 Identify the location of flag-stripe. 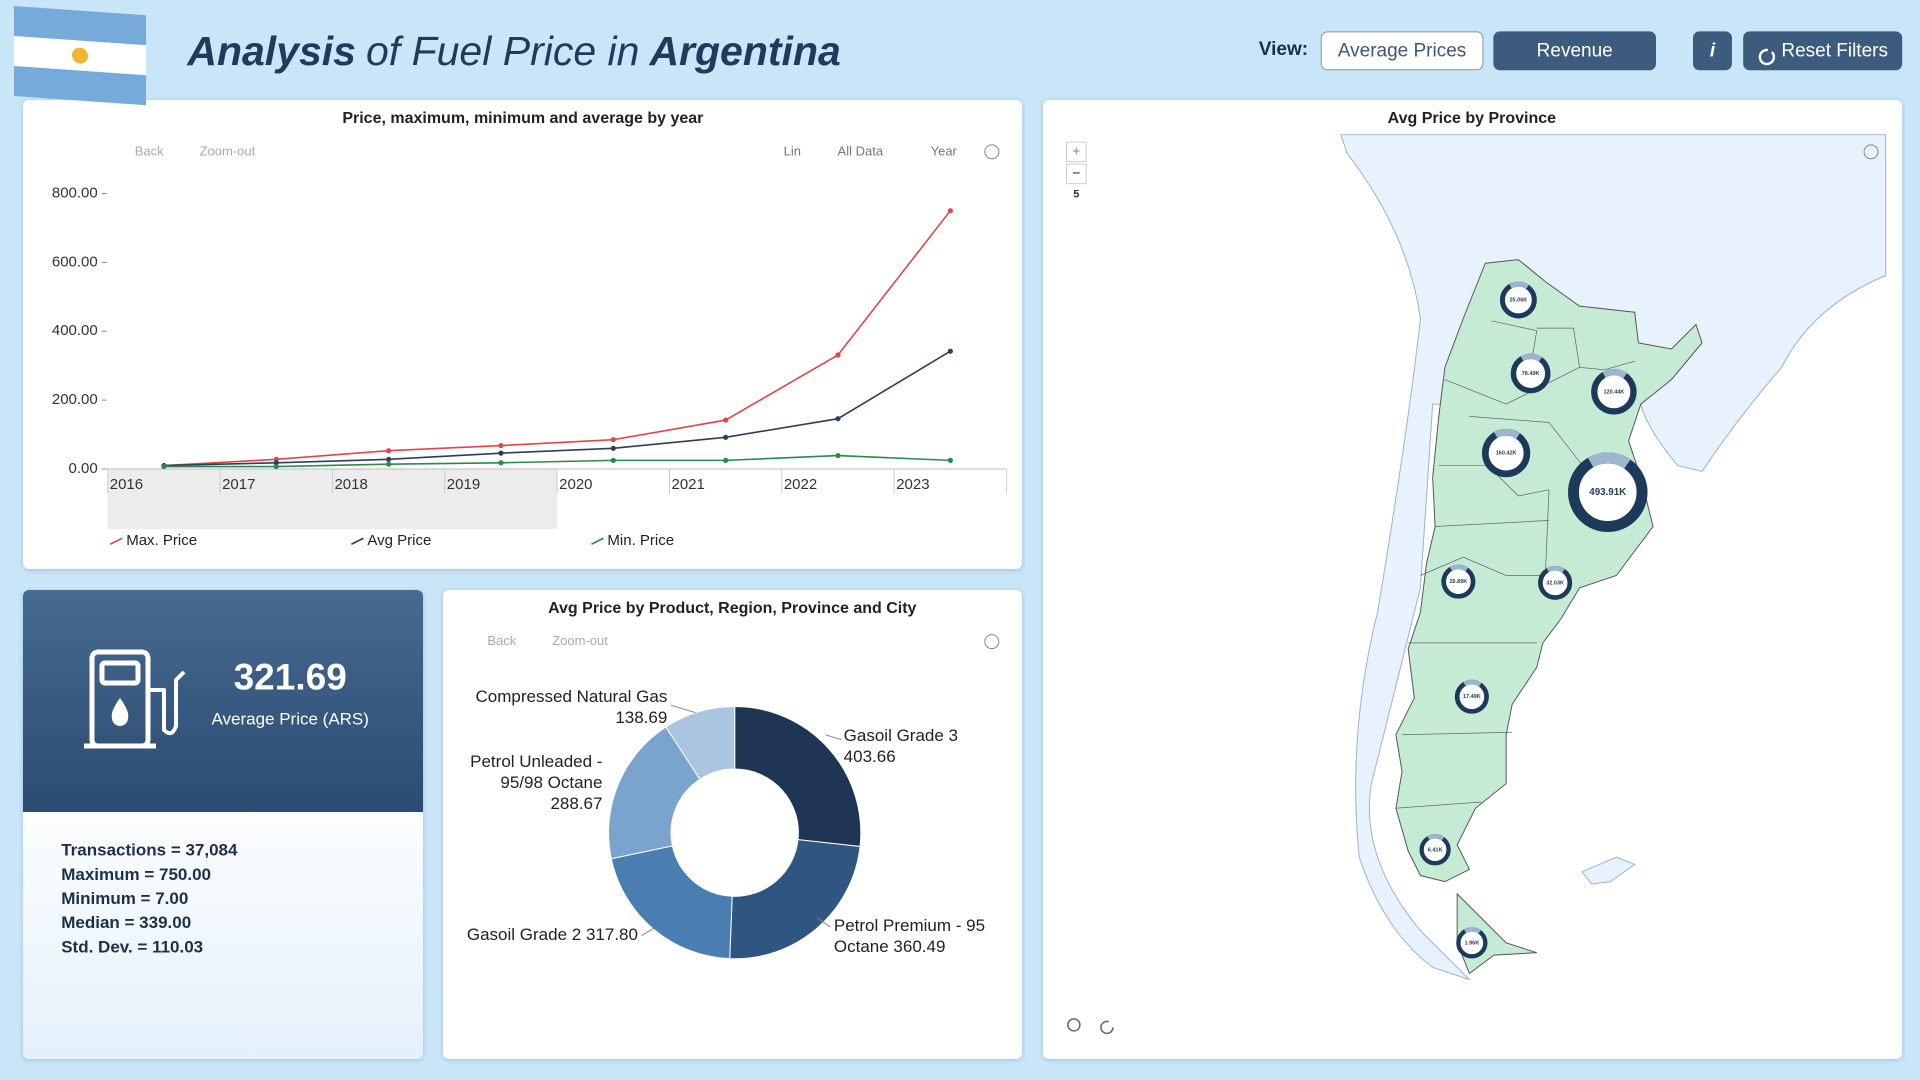
(80, 26).